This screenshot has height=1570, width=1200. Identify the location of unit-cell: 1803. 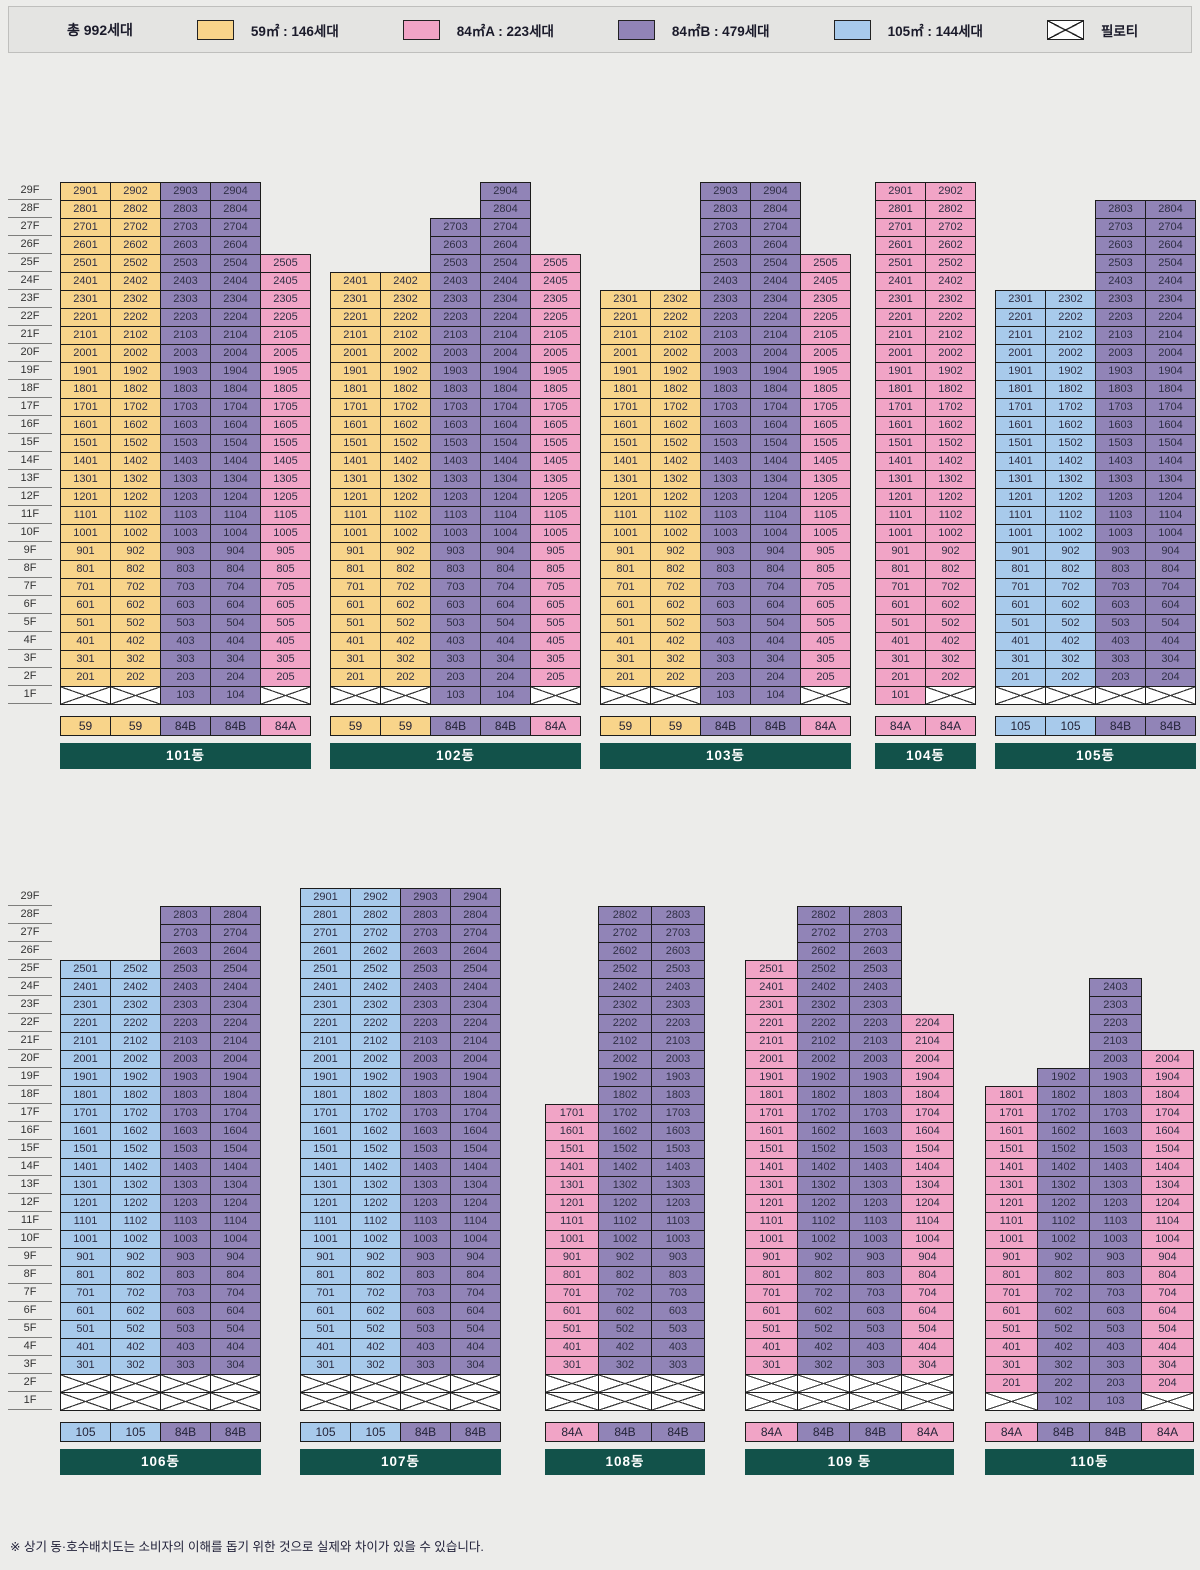
(1115, 1095).